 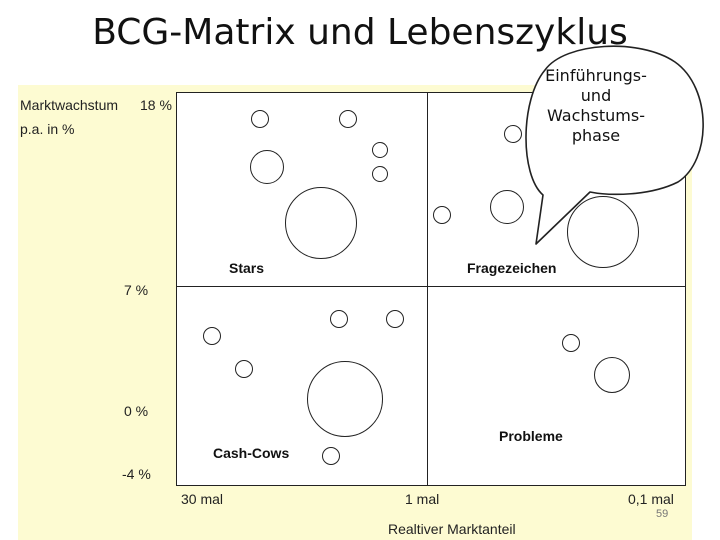 What do you see at coordinates (156, 105) in the screenshot?
I see `y-tick-18: 18 %` at bounding box center [156, 105].